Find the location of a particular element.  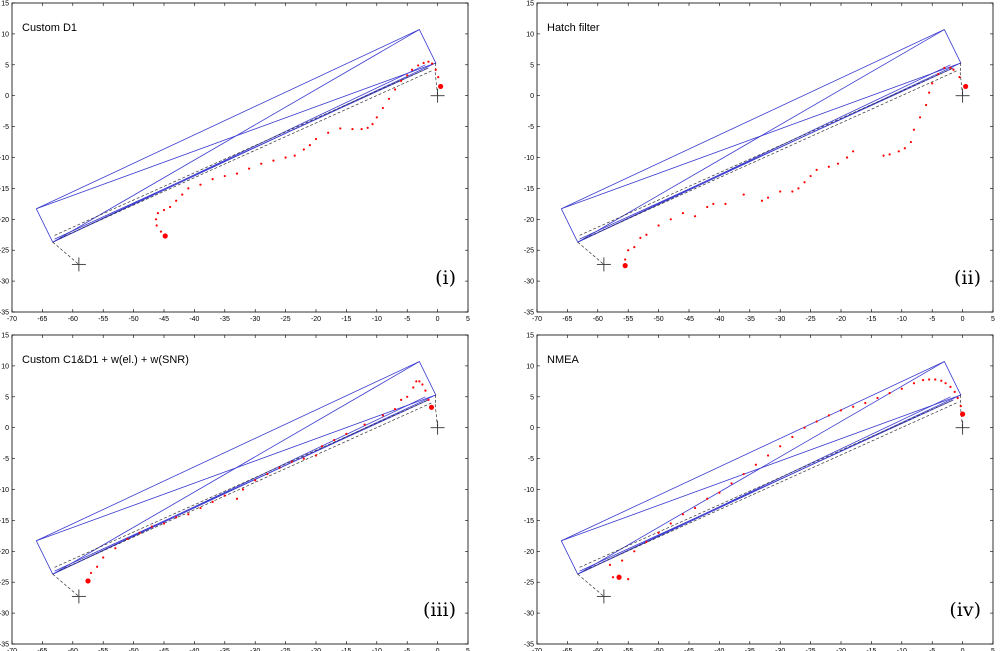

end-point is located at coordinates (88, 581).